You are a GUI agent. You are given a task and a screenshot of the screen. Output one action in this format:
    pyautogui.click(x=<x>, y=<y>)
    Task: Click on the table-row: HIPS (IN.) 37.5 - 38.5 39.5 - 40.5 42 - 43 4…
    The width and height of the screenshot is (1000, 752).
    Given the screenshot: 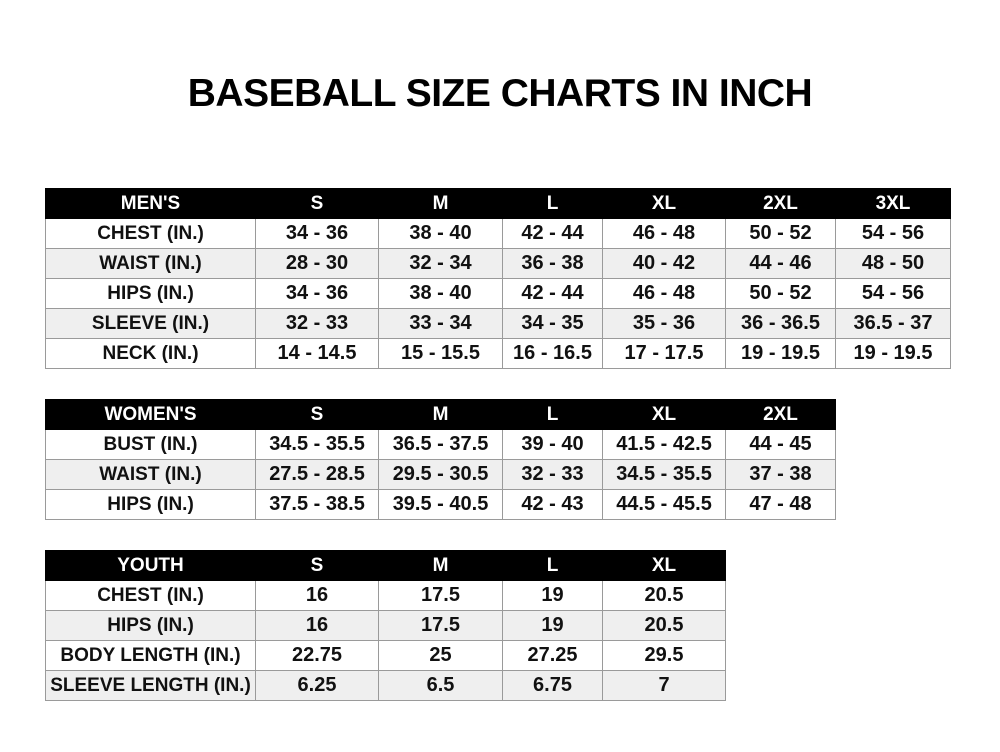 What is the action you would take?
    pyautogui.click(x=440, y=504)
    